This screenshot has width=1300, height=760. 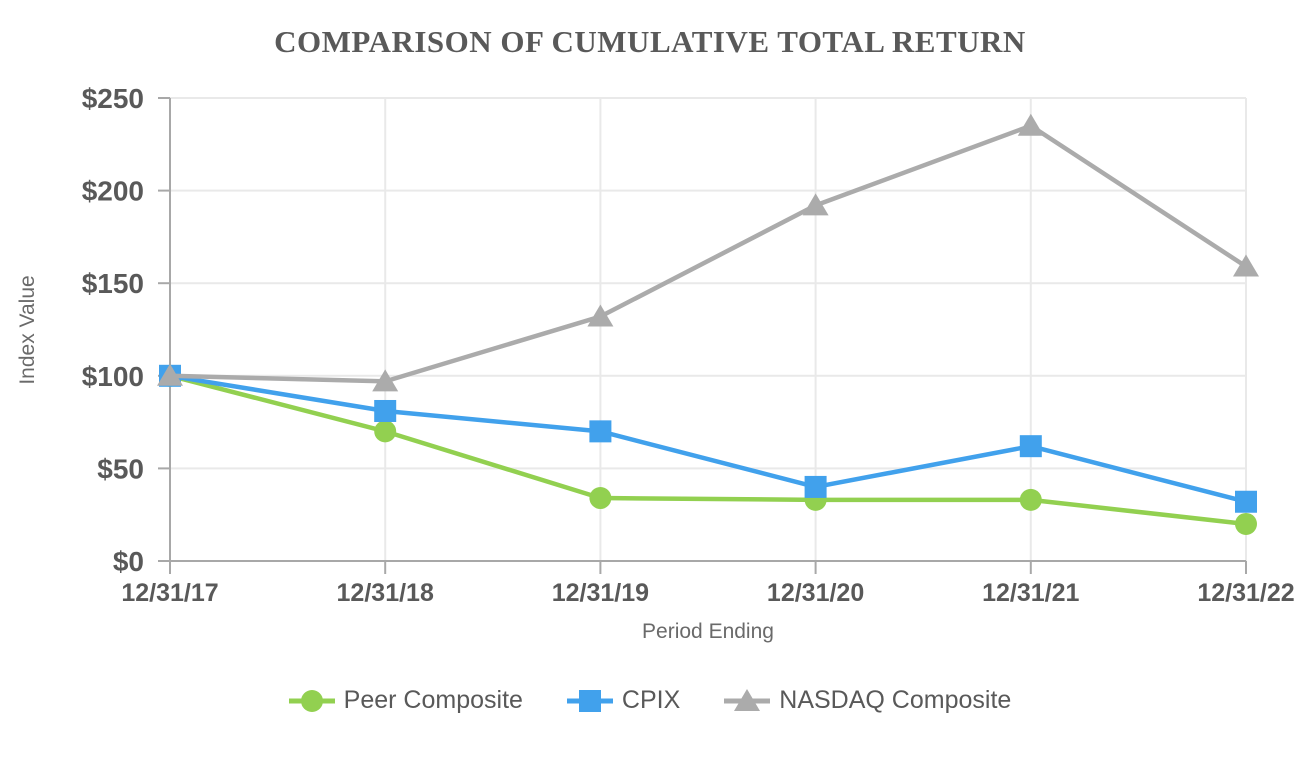 I want to click on nasdaq-composite-marker-icon, so click(x=747, y=699).